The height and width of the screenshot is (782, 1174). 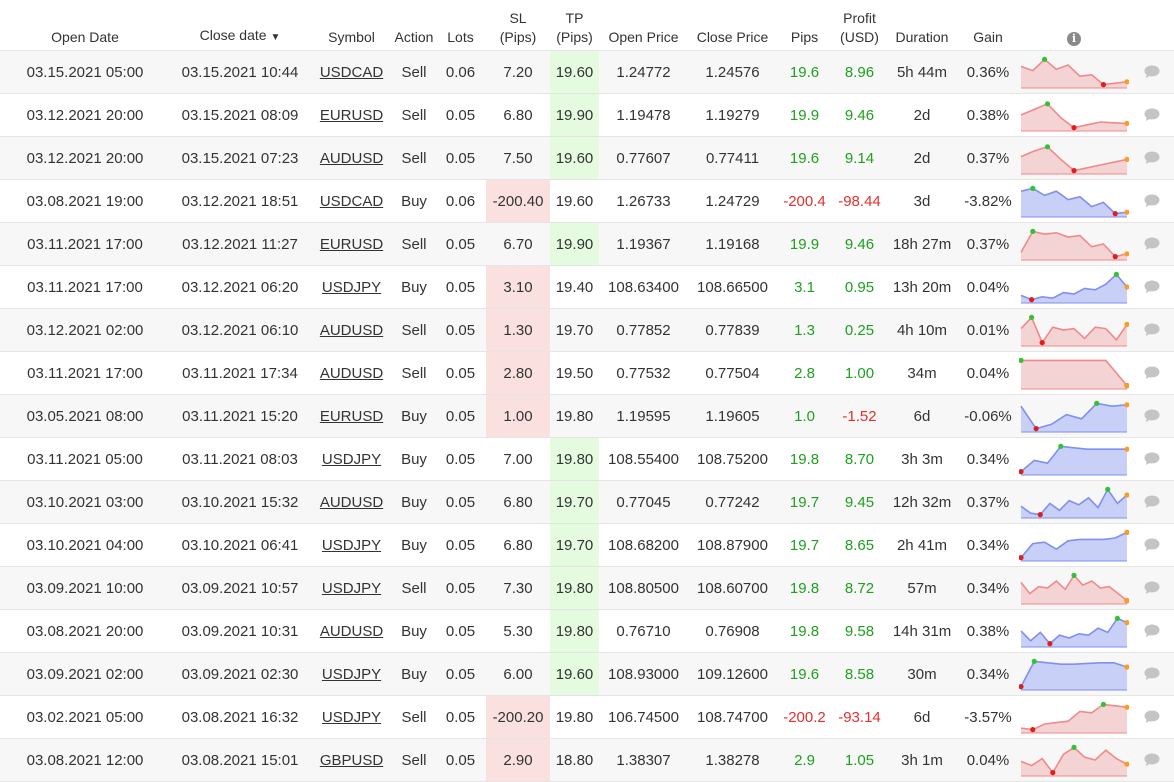 I want to click on column-header-open-date: Open Date, so click(x=85, y=25).